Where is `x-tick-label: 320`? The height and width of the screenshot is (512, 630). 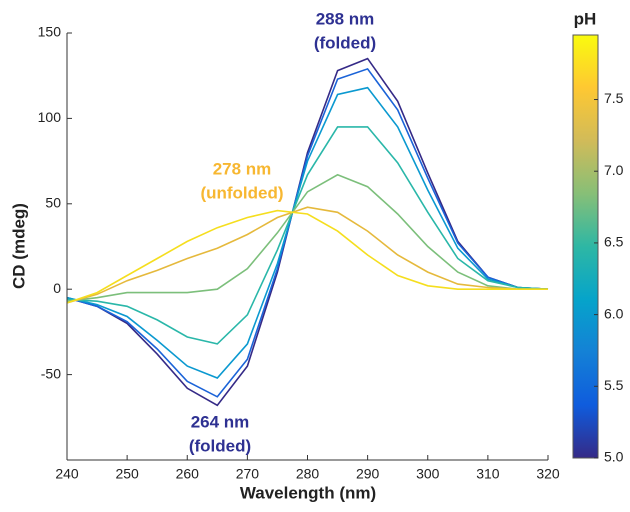 x-tick-label: 320 is located at coordinates (548, 474).